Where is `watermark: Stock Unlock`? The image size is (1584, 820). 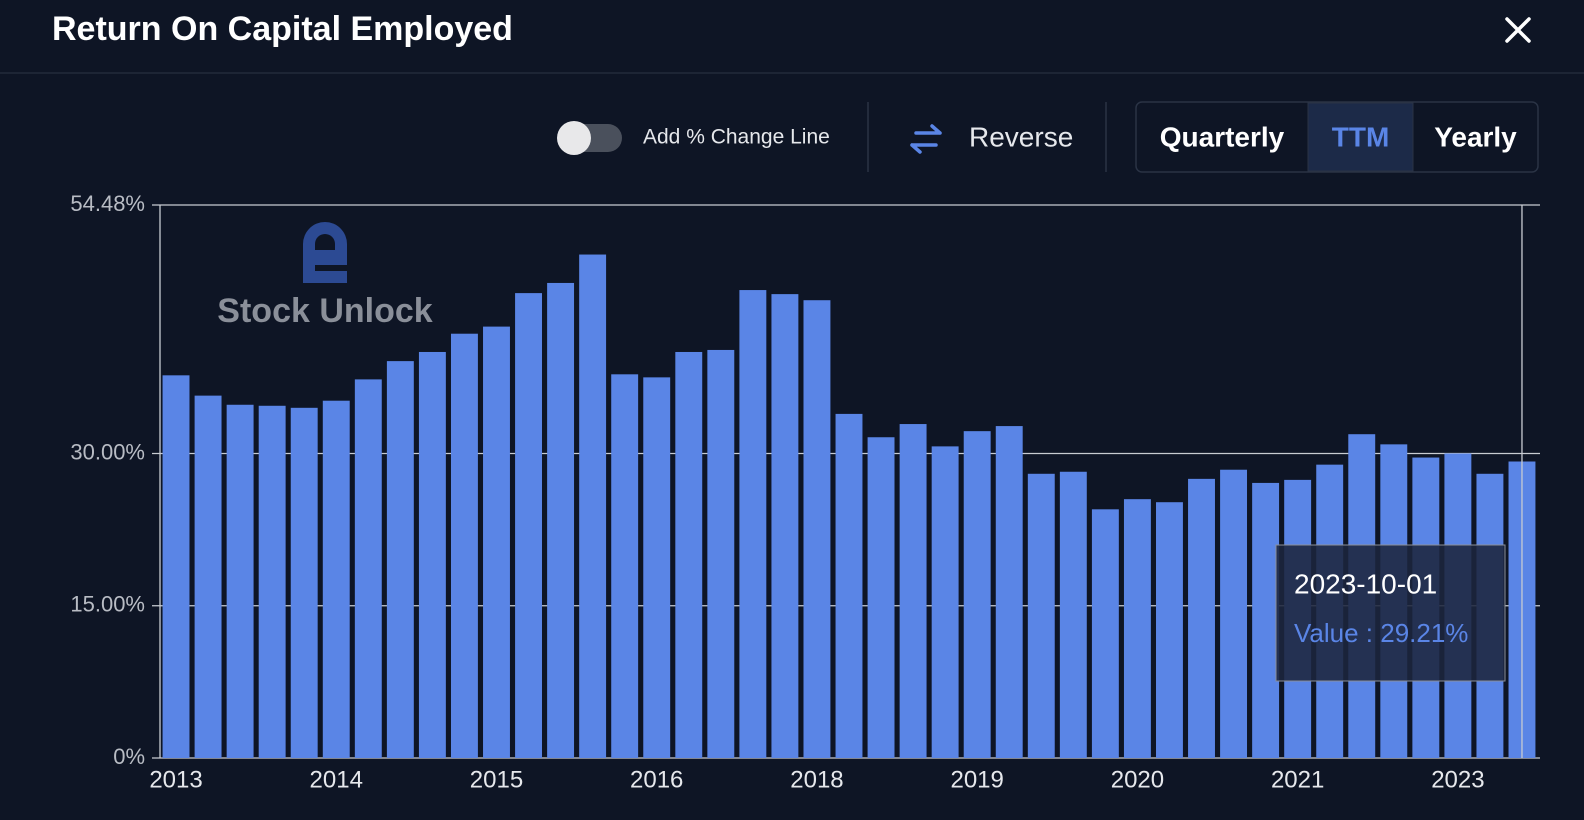 watermark: Stock Unlock is located at coordinates (325, 276).